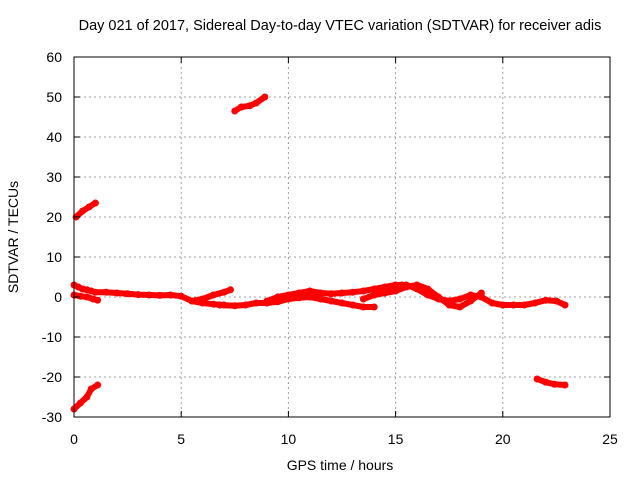  Describe the element at coordinates (54, 177) in the screenshot. I see `y-tick-label: 30` at that location.